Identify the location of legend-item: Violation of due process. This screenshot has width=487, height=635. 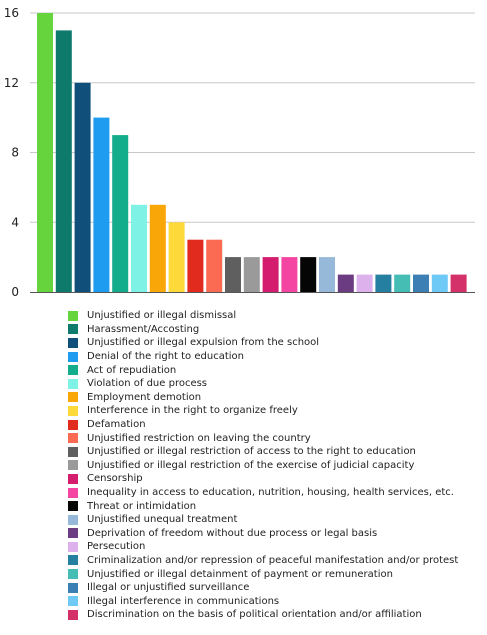
(263, 384).